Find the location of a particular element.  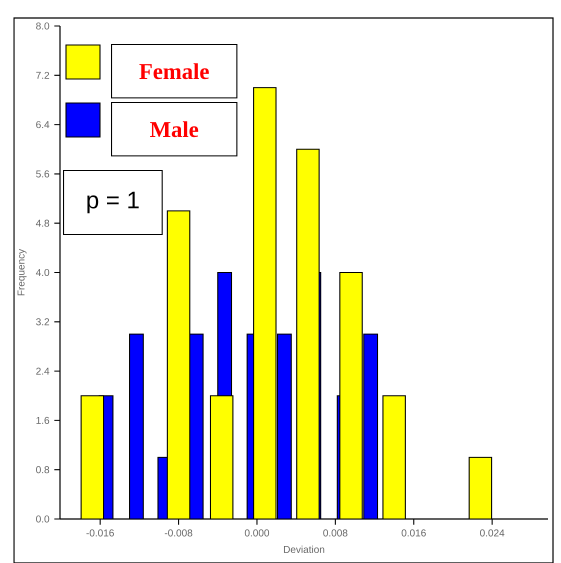

x-tick-label: 0.008 is located at coordinates (335, 532).